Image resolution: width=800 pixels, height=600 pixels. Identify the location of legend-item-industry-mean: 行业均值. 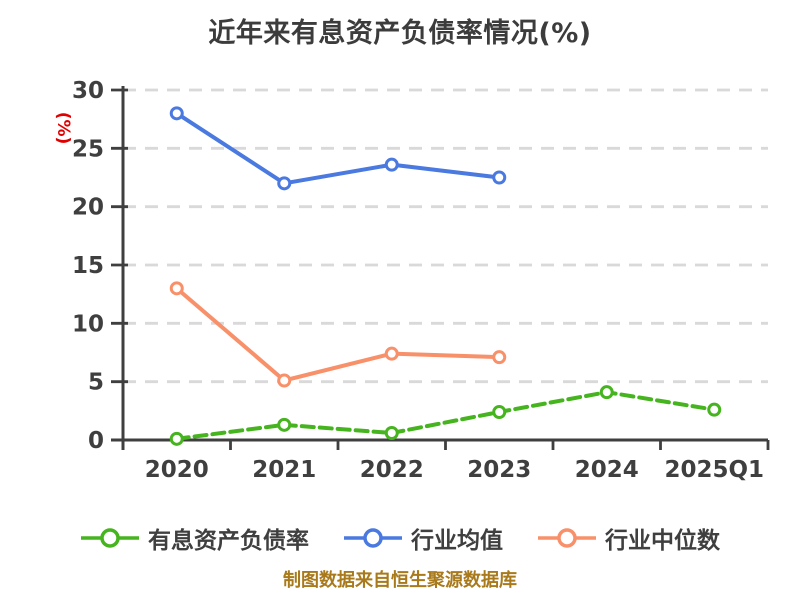
(423, 538).